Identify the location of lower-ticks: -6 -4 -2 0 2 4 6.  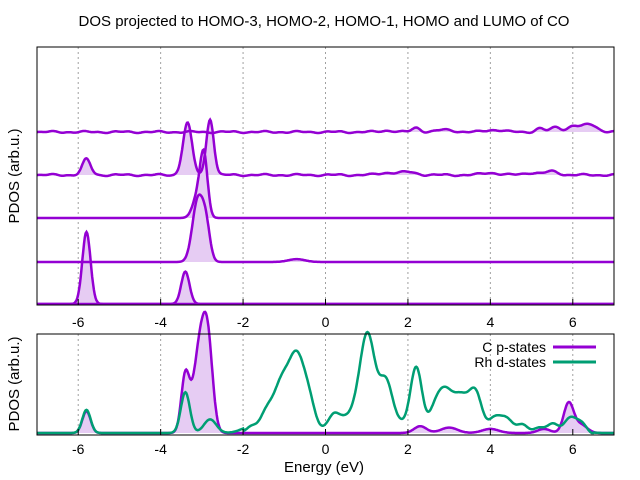
(324, 443).